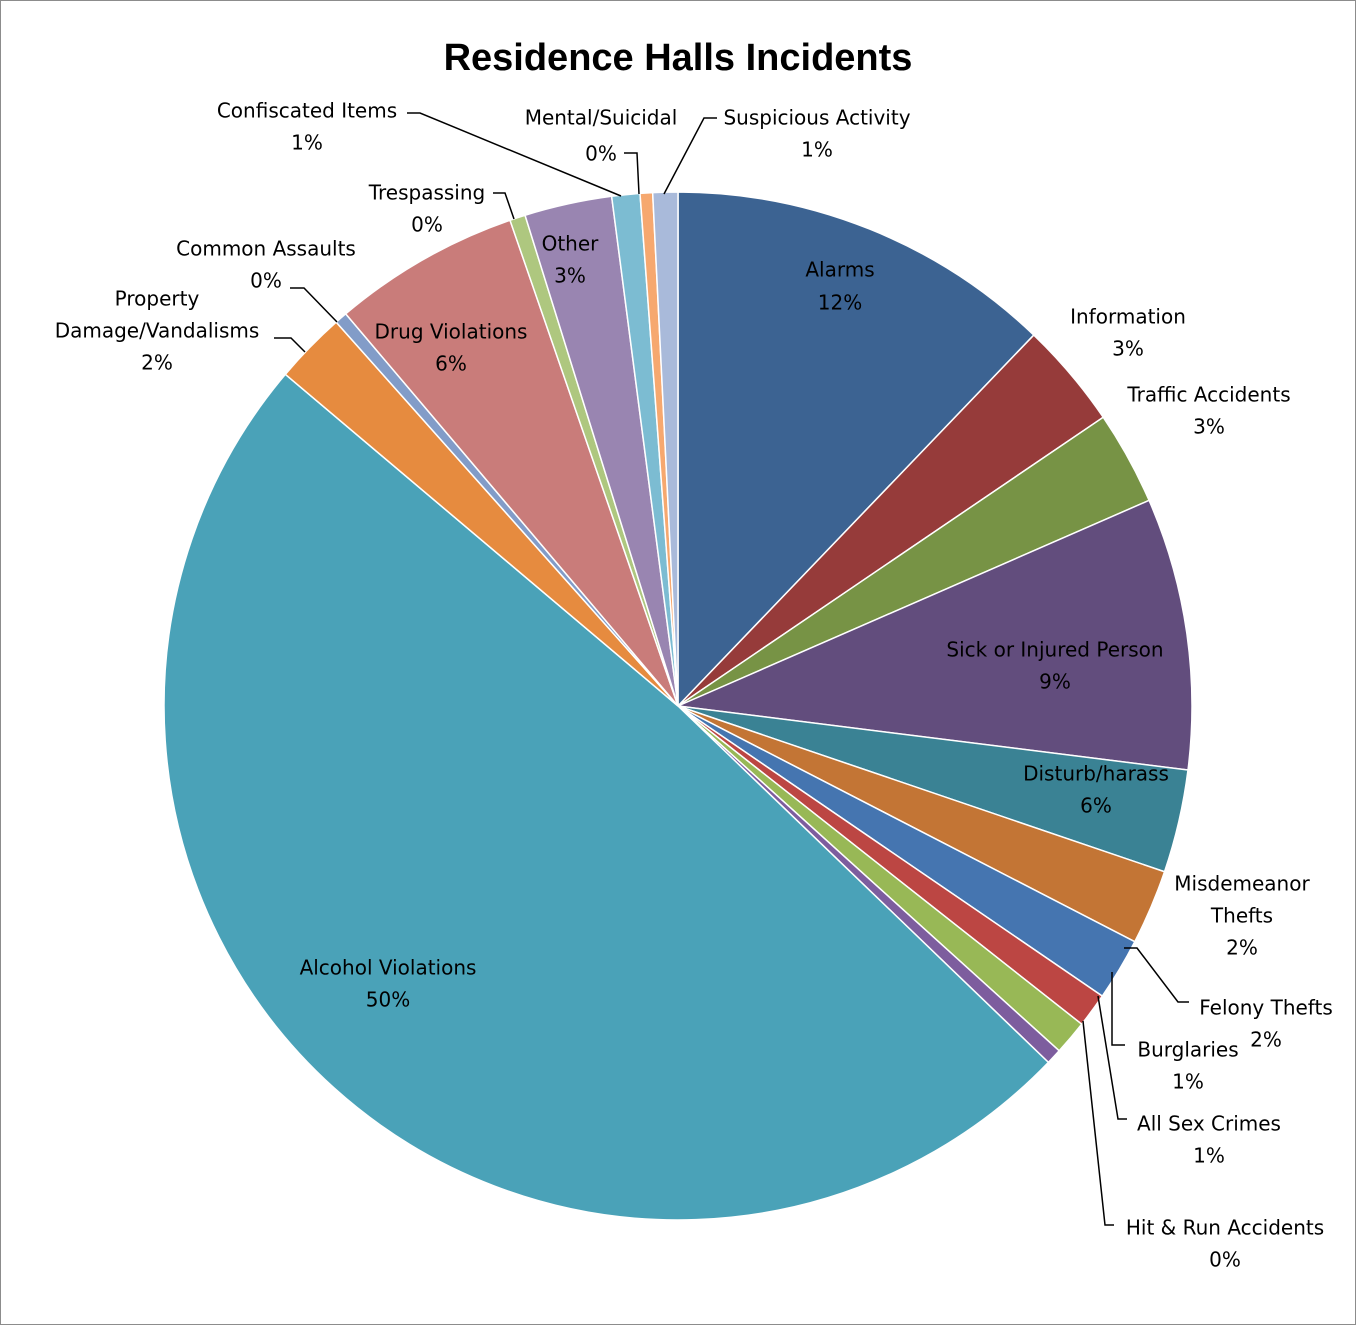 The height and width of the screenshot is (1325, 1356). What do you see at coordinates (1055, 682) in the screenshot?
I see `slice-percent-label: 9%` at bounding box center [1055, 682].